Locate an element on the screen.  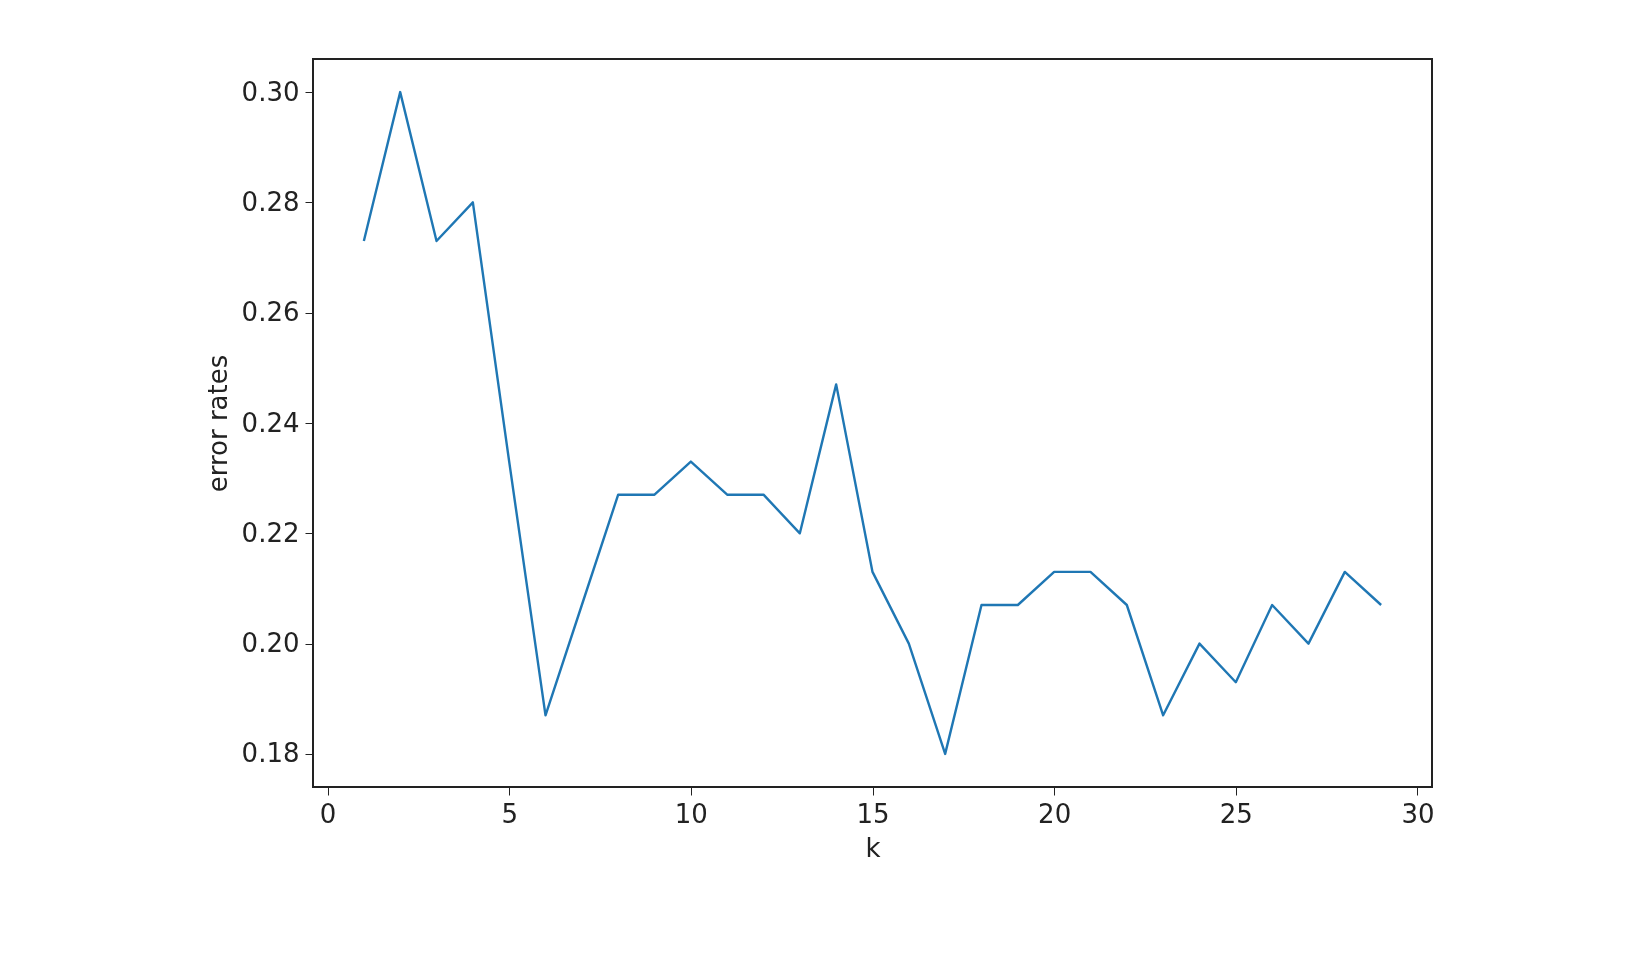
y-tick-label: 0.18 is located at coordinates (270, 753).